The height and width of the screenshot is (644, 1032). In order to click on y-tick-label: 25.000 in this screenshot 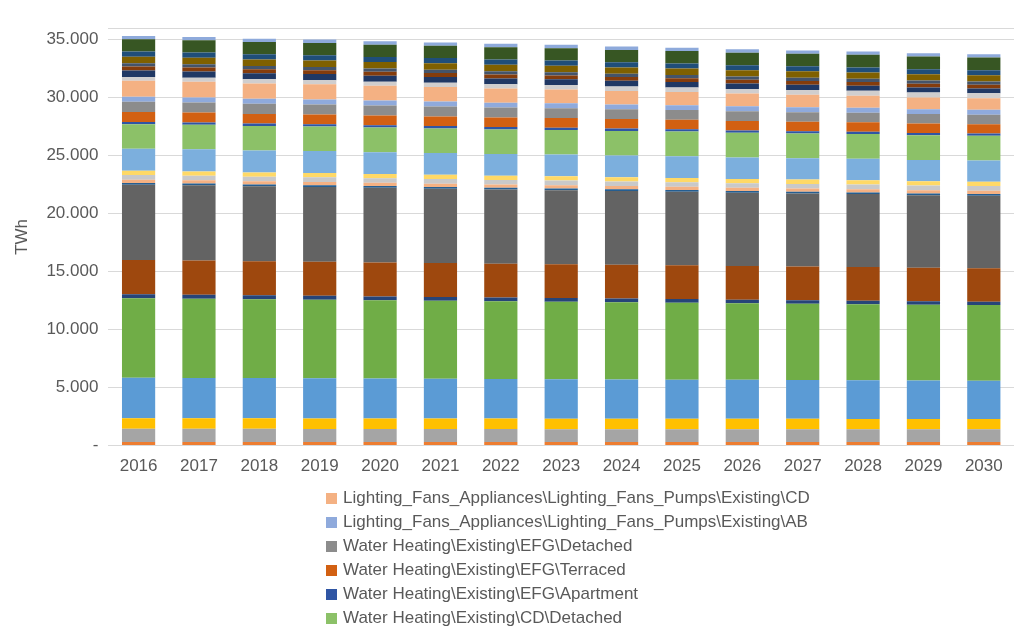, I will do `click(72, 155)`.